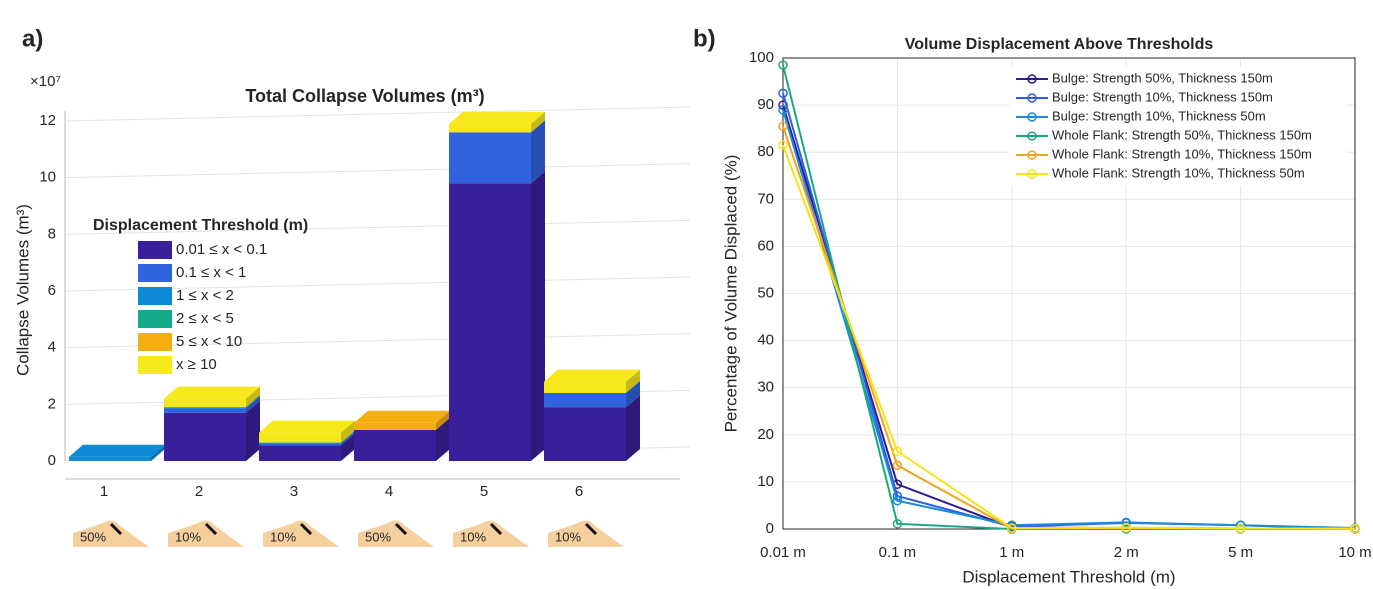  Describe the element at coordinates (730, 294) in the screenshot. I see `y-axis-label: Percentage of Volume Displaced (%)` at that location.